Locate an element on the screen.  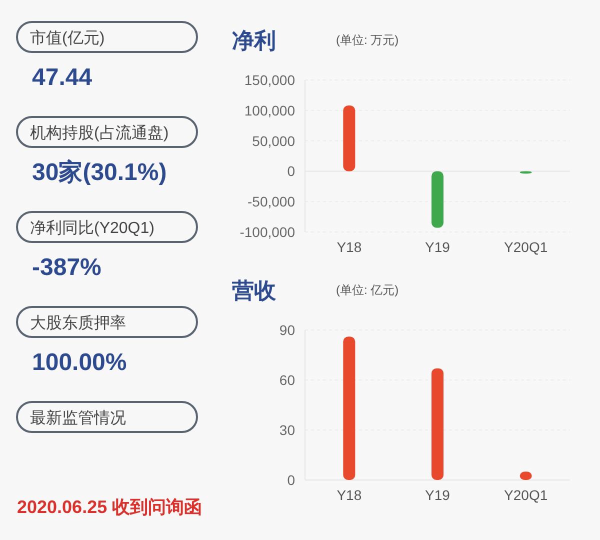
y-tick-label: -50,000 is located at coordinates (272, 202).